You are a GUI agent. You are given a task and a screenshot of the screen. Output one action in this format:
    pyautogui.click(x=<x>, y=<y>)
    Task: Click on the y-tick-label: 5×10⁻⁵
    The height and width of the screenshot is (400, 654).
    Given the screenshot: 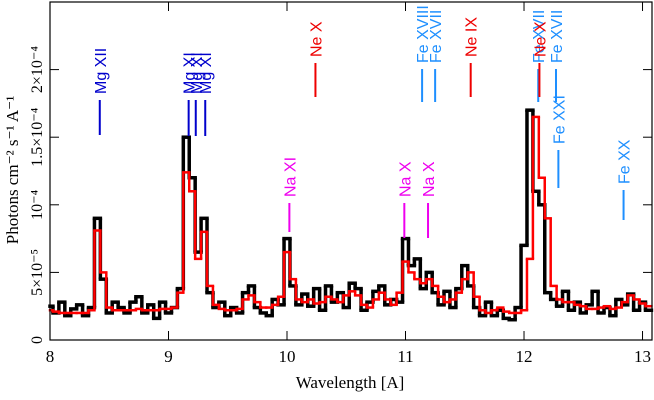 What is the action you would take?
    pyautogui.click(x=37, y=272)
    